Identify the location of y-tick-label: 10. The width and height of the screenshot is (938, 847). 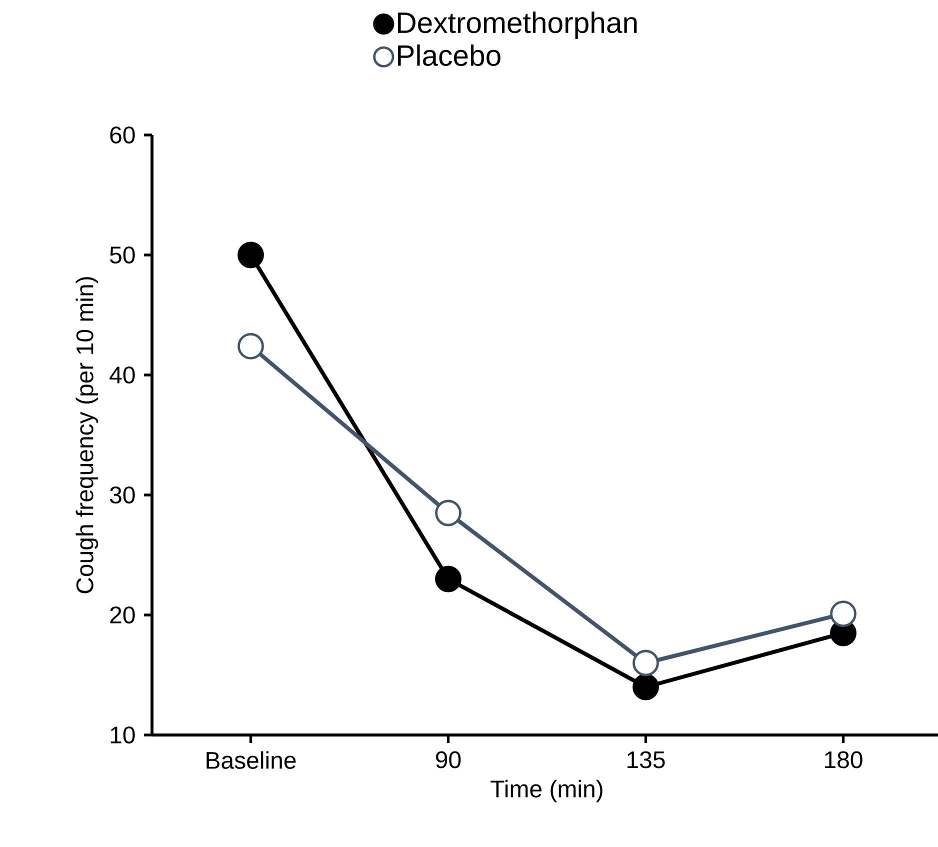
(122, 735).